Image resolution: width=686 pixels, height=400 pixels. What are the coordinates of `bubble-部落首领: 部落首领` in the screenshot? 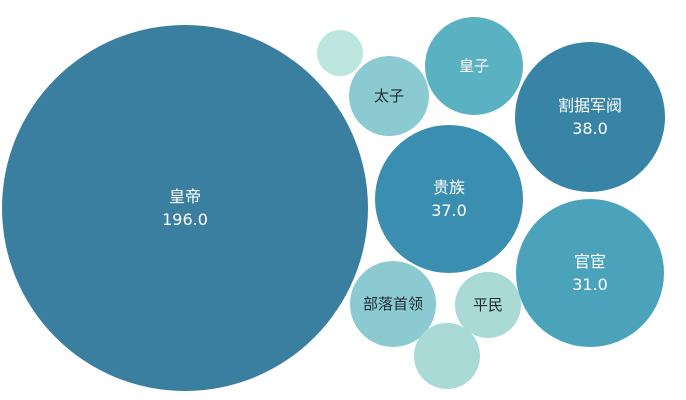 It's located at (393, 304).